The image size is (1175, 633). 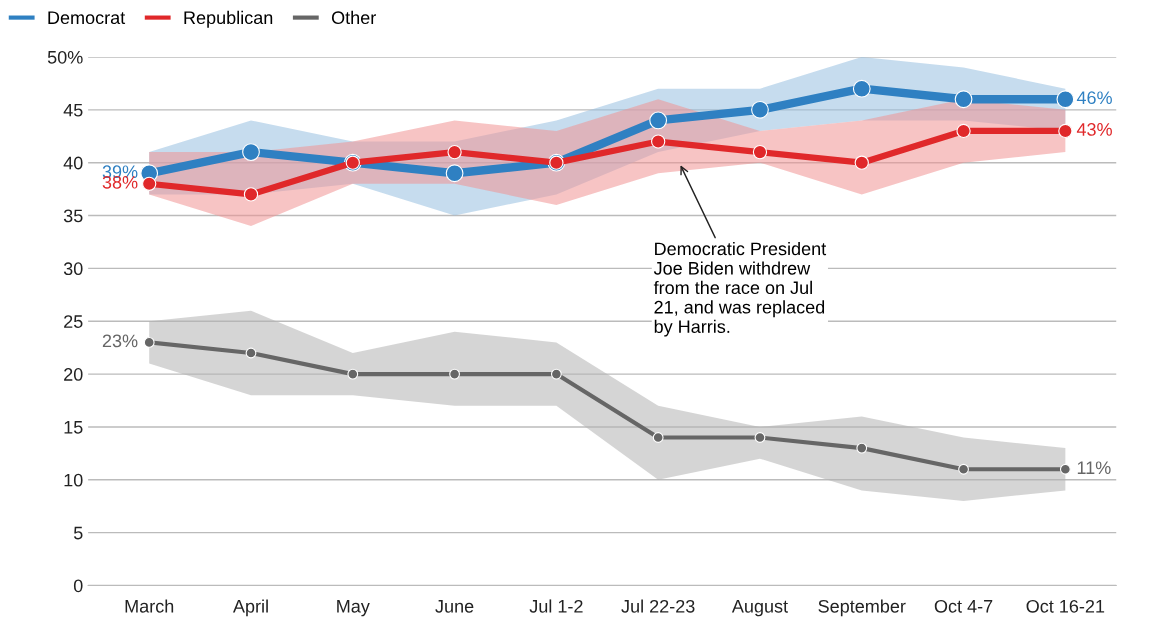 I want to click on y-tick-label: 0, so click(x=78, y=586).